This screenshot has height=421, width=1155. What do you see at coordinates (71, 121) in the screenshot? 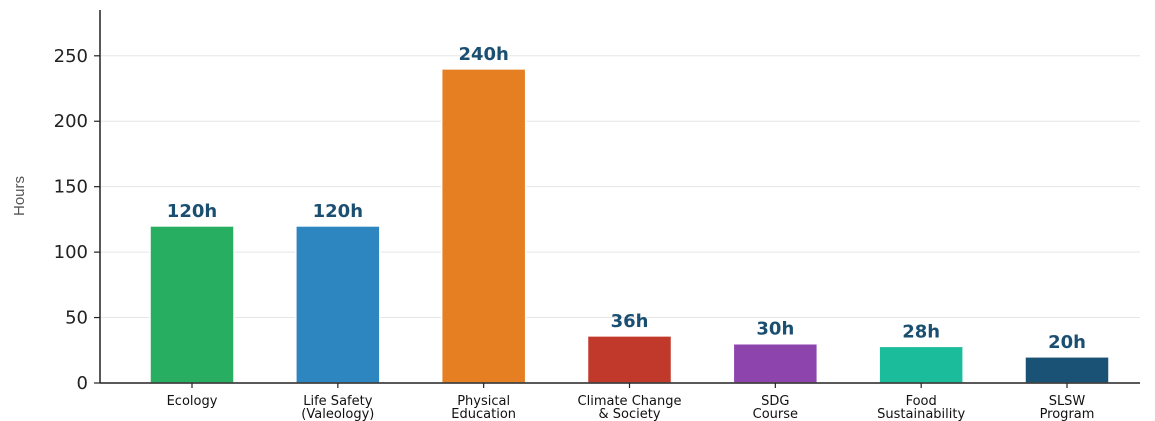
I see `y-tick-label: 200` at bounding box center [71, 121].